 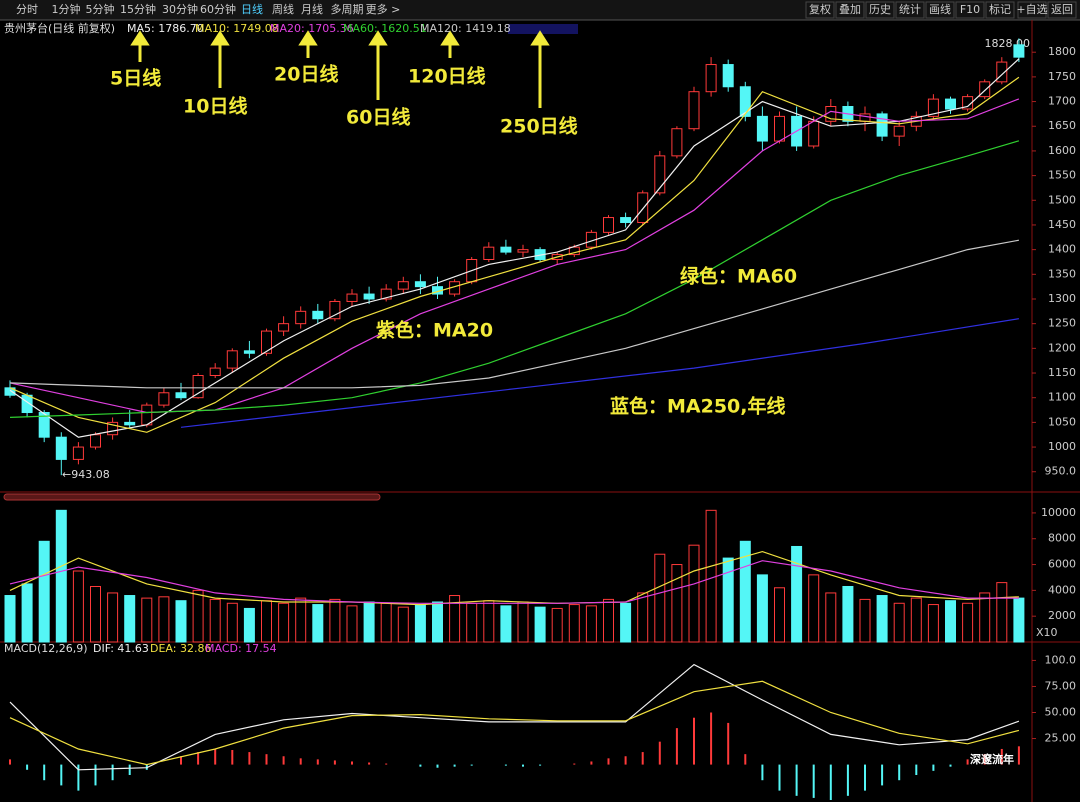 What do you see at coordinates (540, 10) in the screenshot?
I see `toolbar` at bounding box center [540, 10].